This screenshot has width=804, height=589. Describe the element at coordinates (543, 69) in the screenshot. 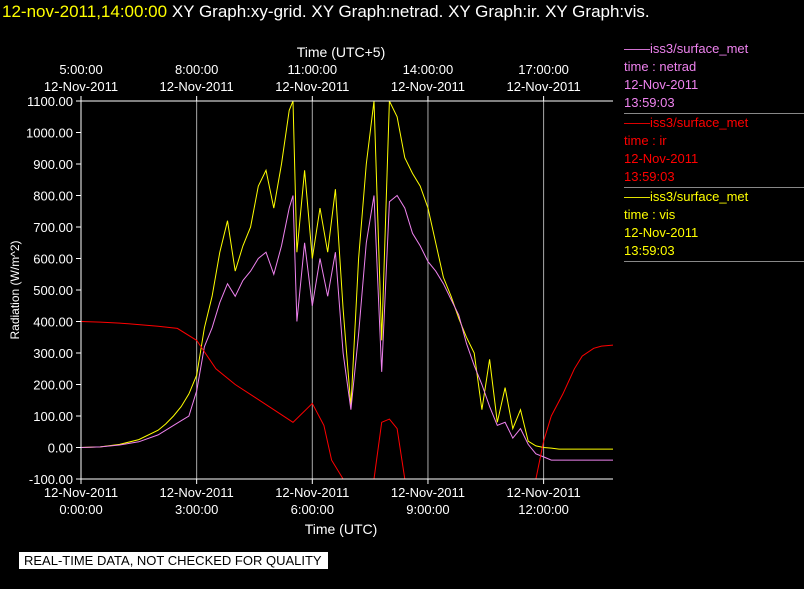

I see `top-x-tick-label: 17:00:00` at that location.